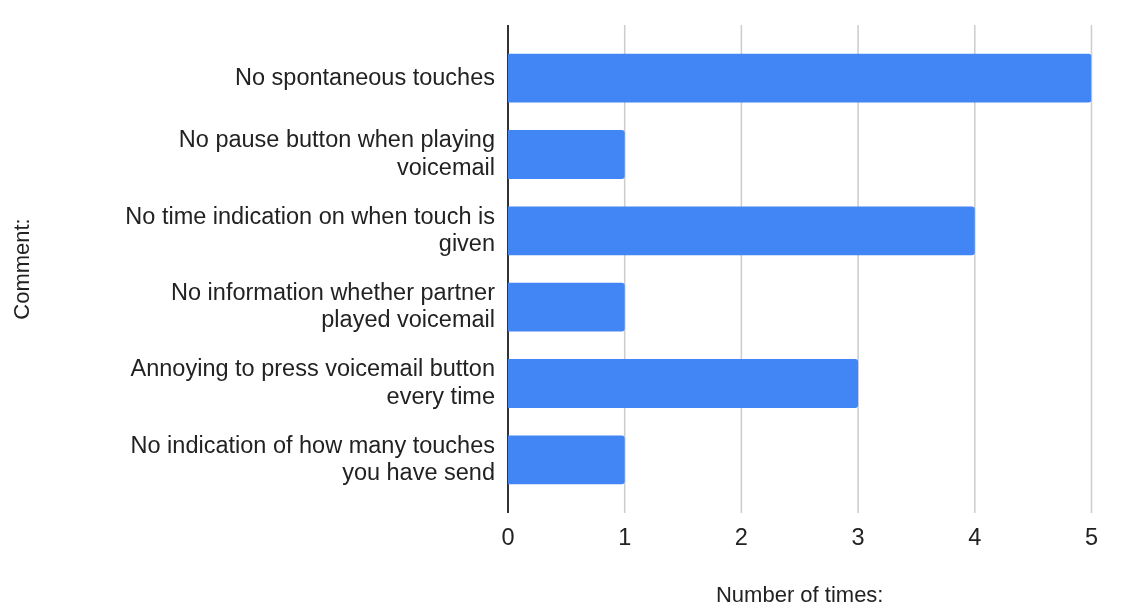  I want to click on y-axis-title: Comment:, so click(22, 269).